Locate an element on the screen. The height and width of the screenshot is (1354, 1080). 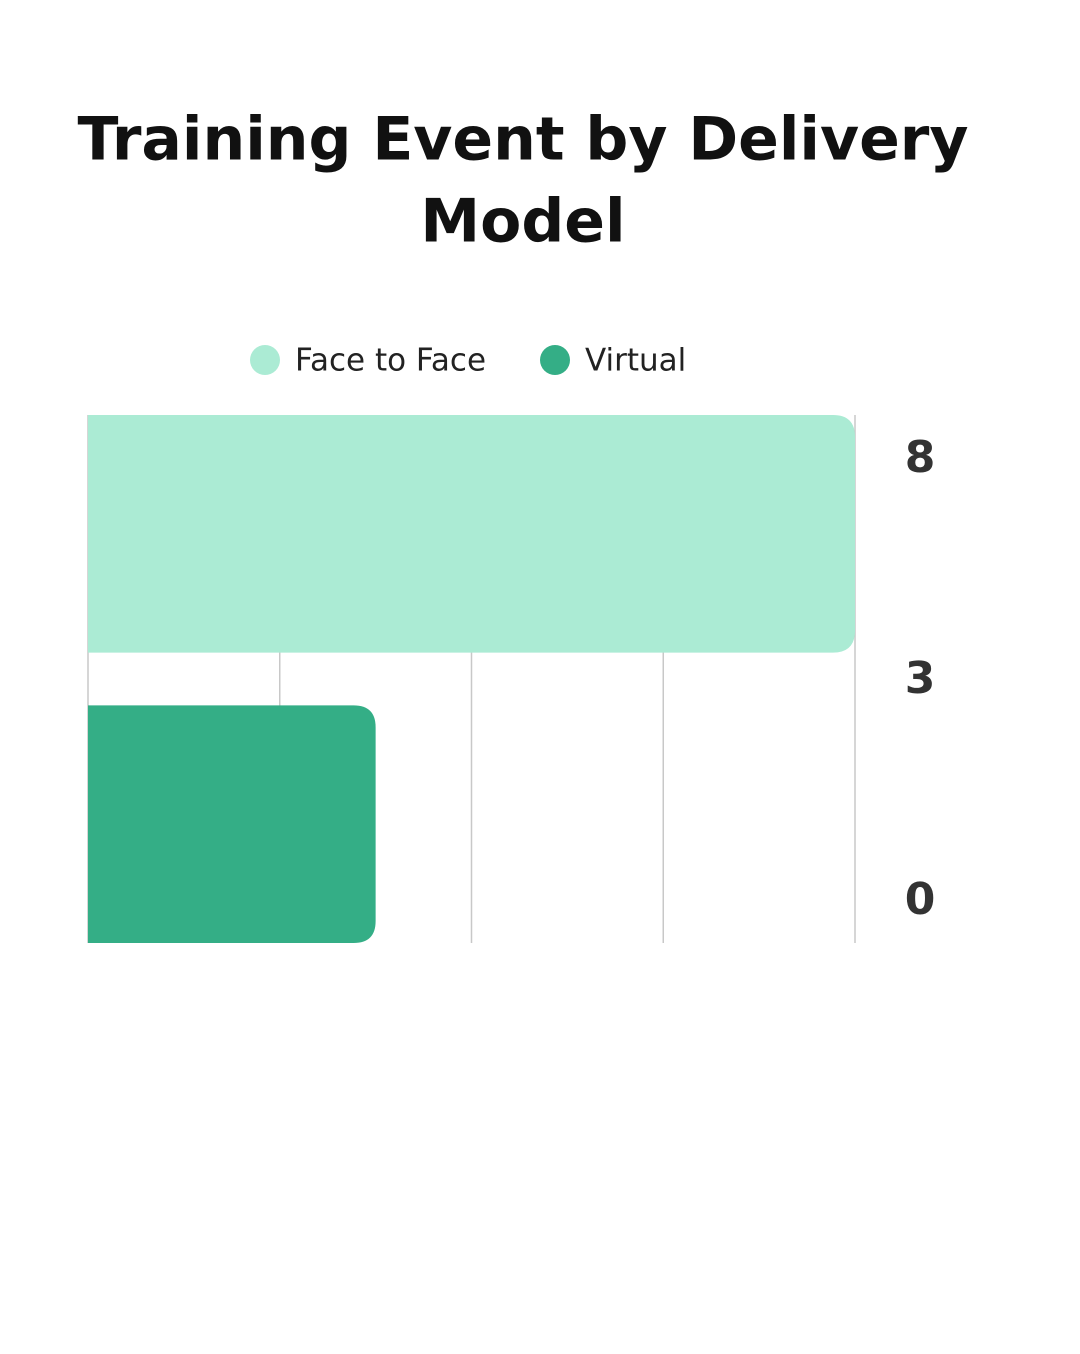
legend-label: Face to Face is located at coordinates (390, 361).